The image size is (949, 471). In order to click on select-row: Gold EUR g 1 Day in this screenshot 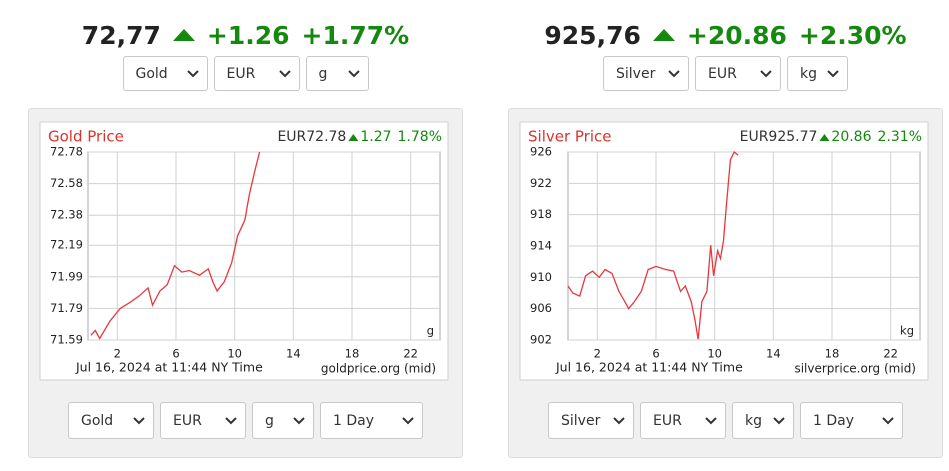, I will do `click(245, 420)`.